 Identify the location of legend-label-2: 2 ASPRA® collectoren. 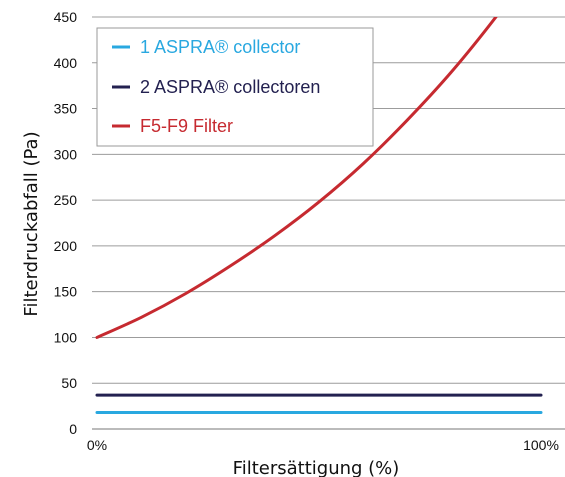
(230, 87).